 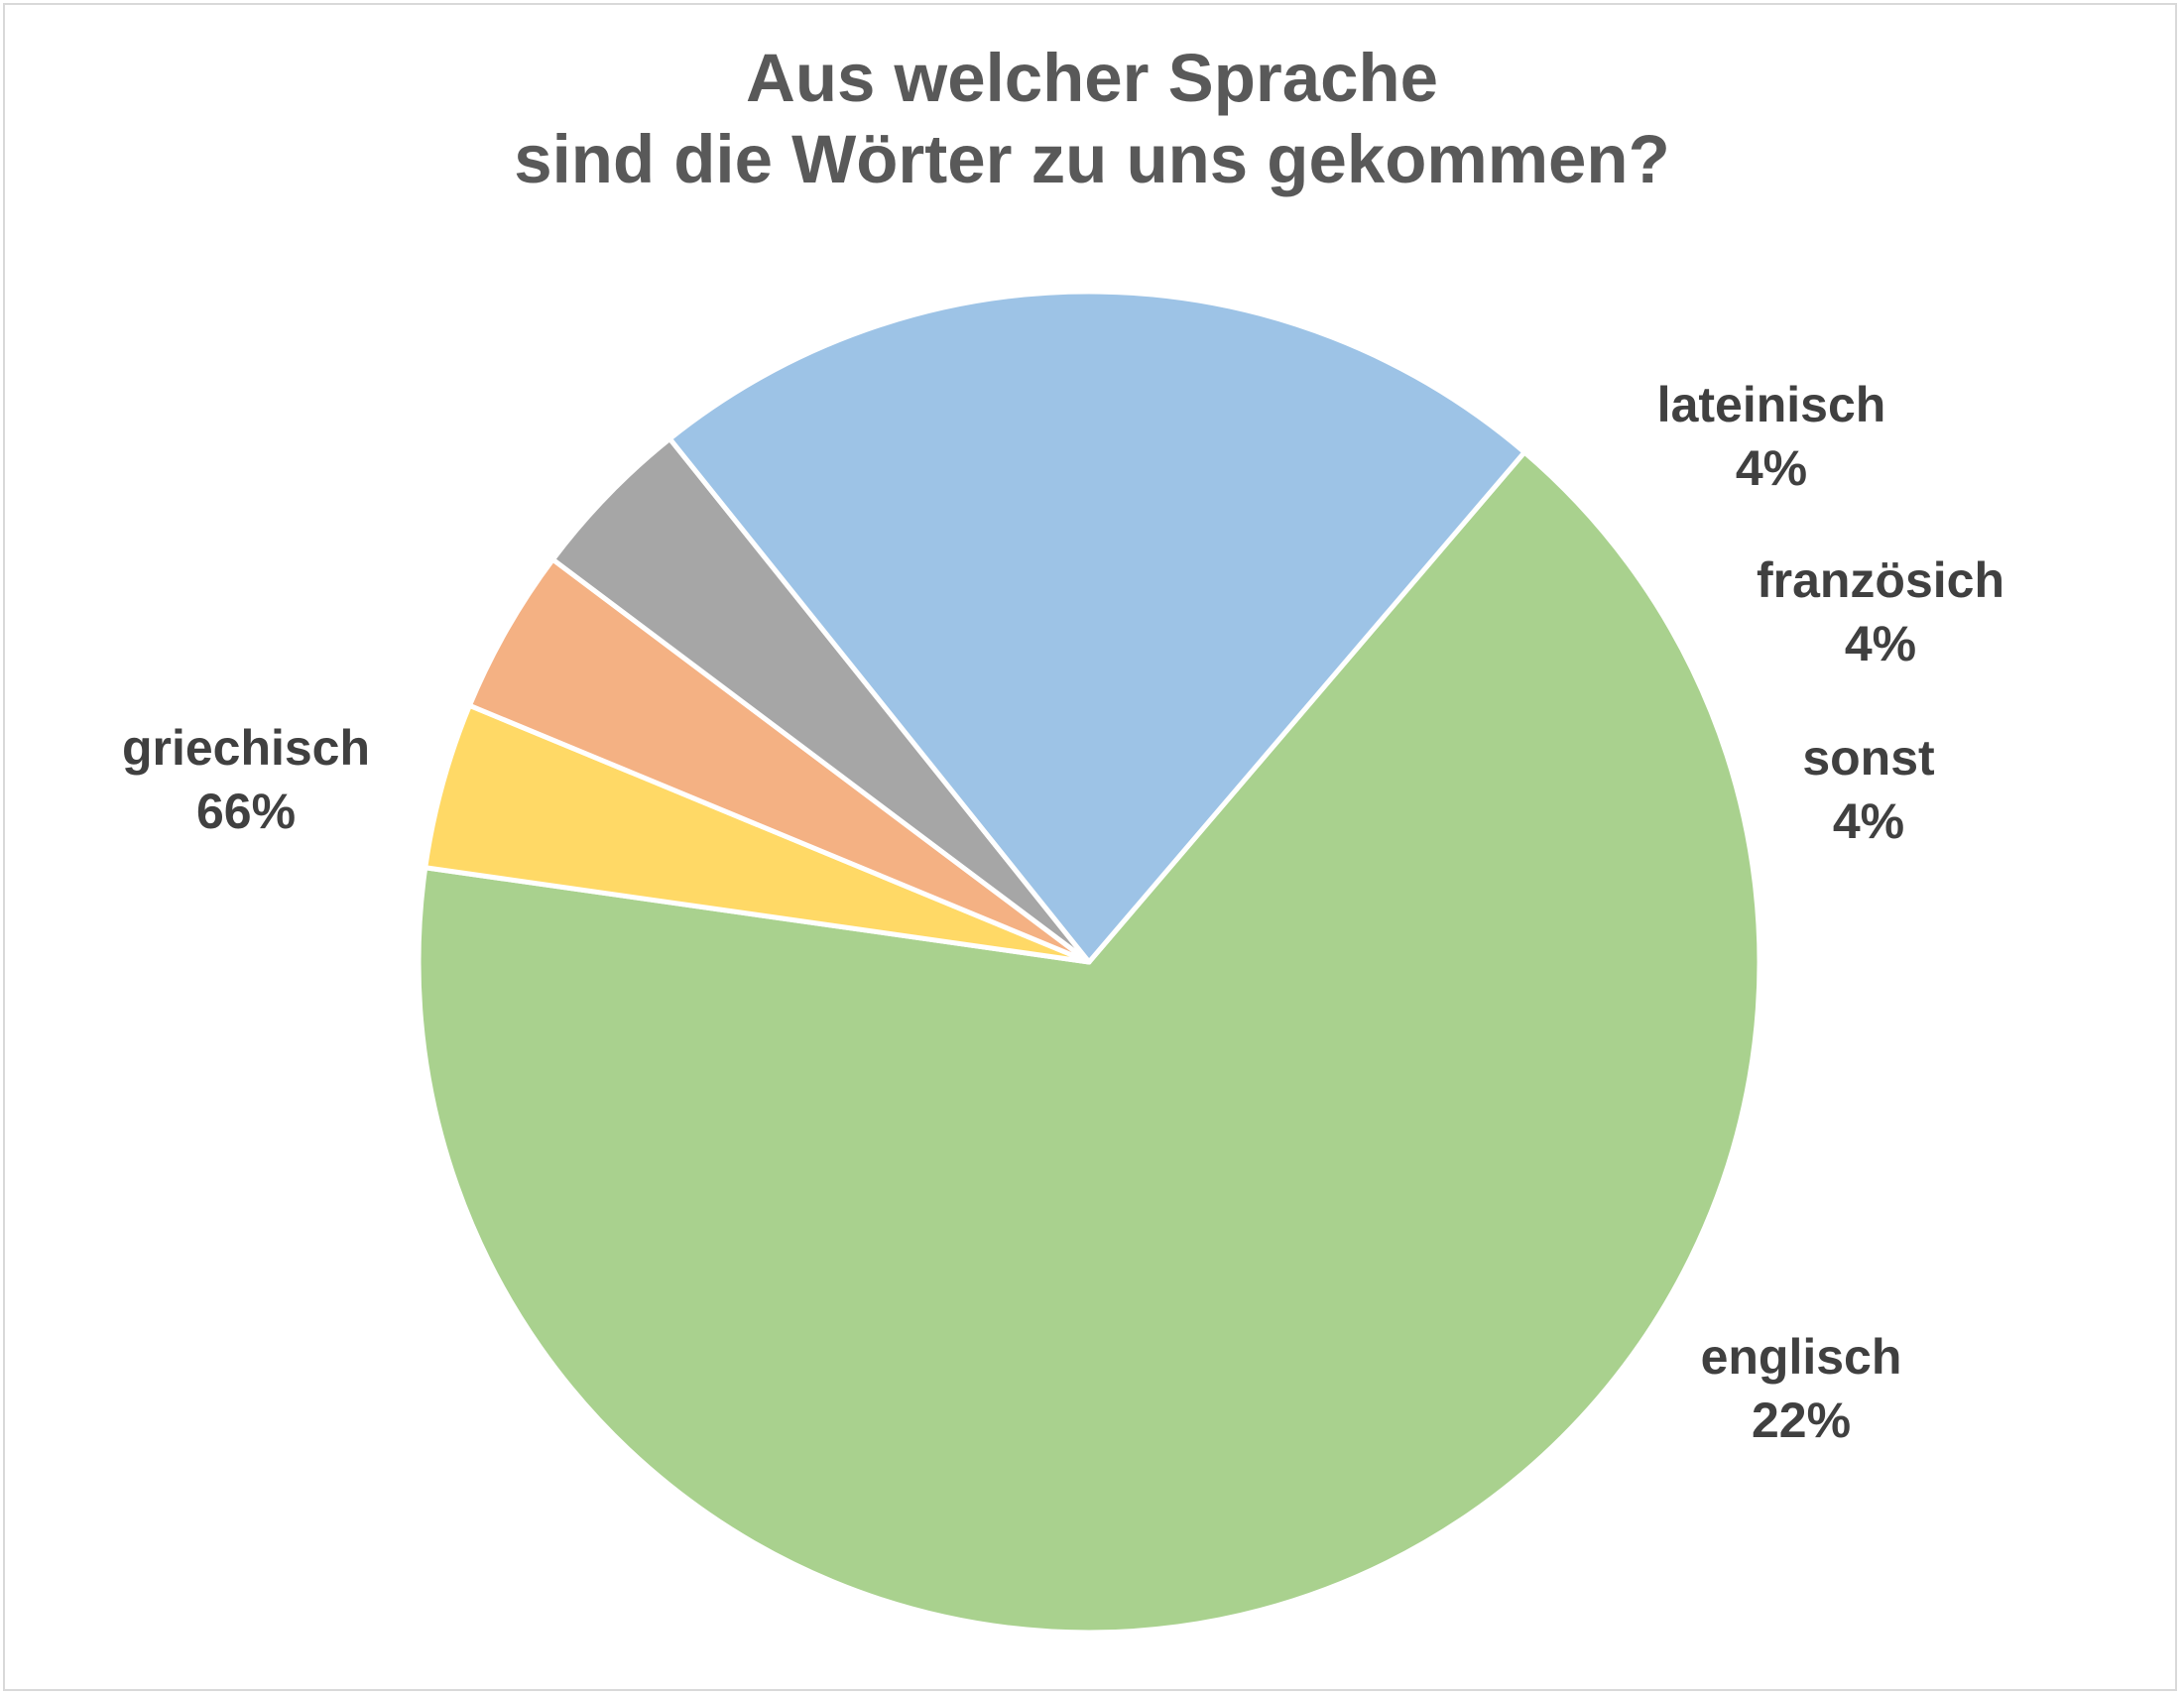 I want to click on data-label-value-französich: 4%, so click(x=1880, y=643).